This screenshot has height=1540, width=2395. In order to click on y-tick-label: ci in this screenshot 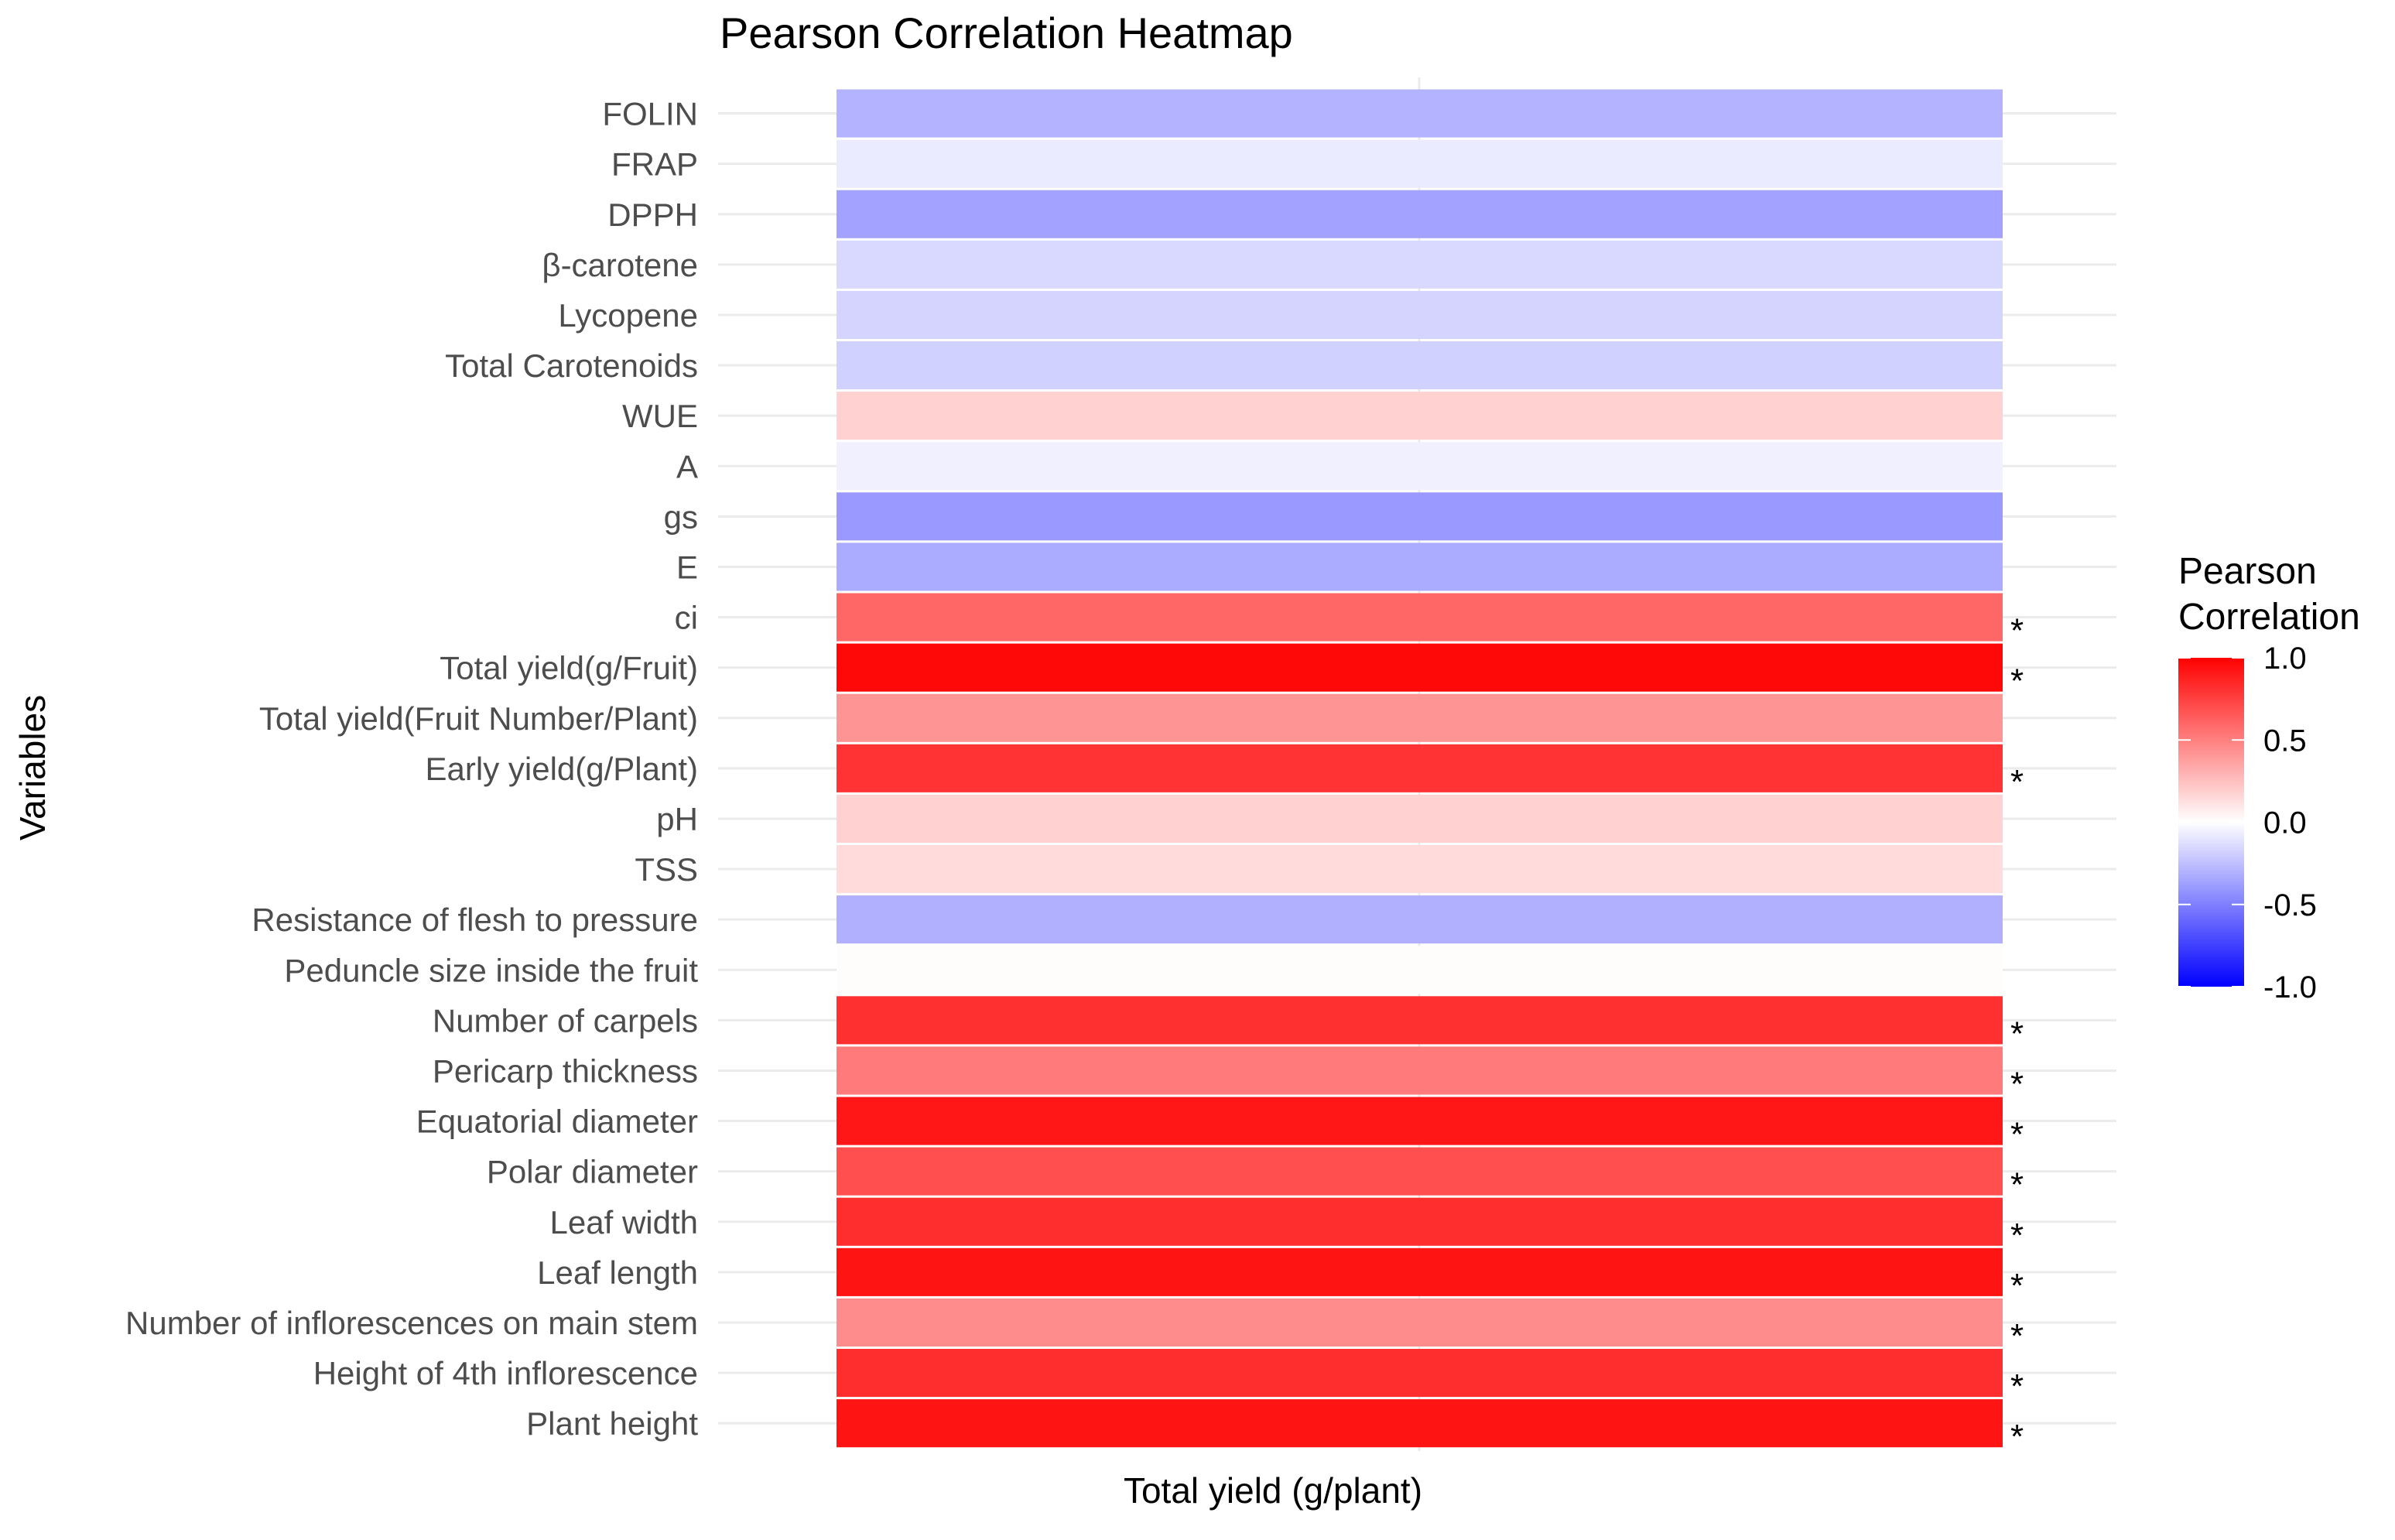, I will do `click(687, 618)`.